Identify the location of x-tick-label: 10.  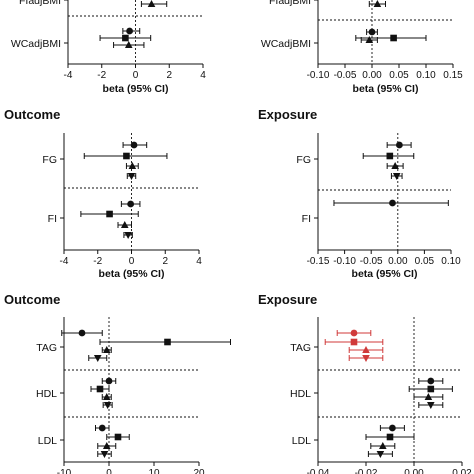
(154, 471).